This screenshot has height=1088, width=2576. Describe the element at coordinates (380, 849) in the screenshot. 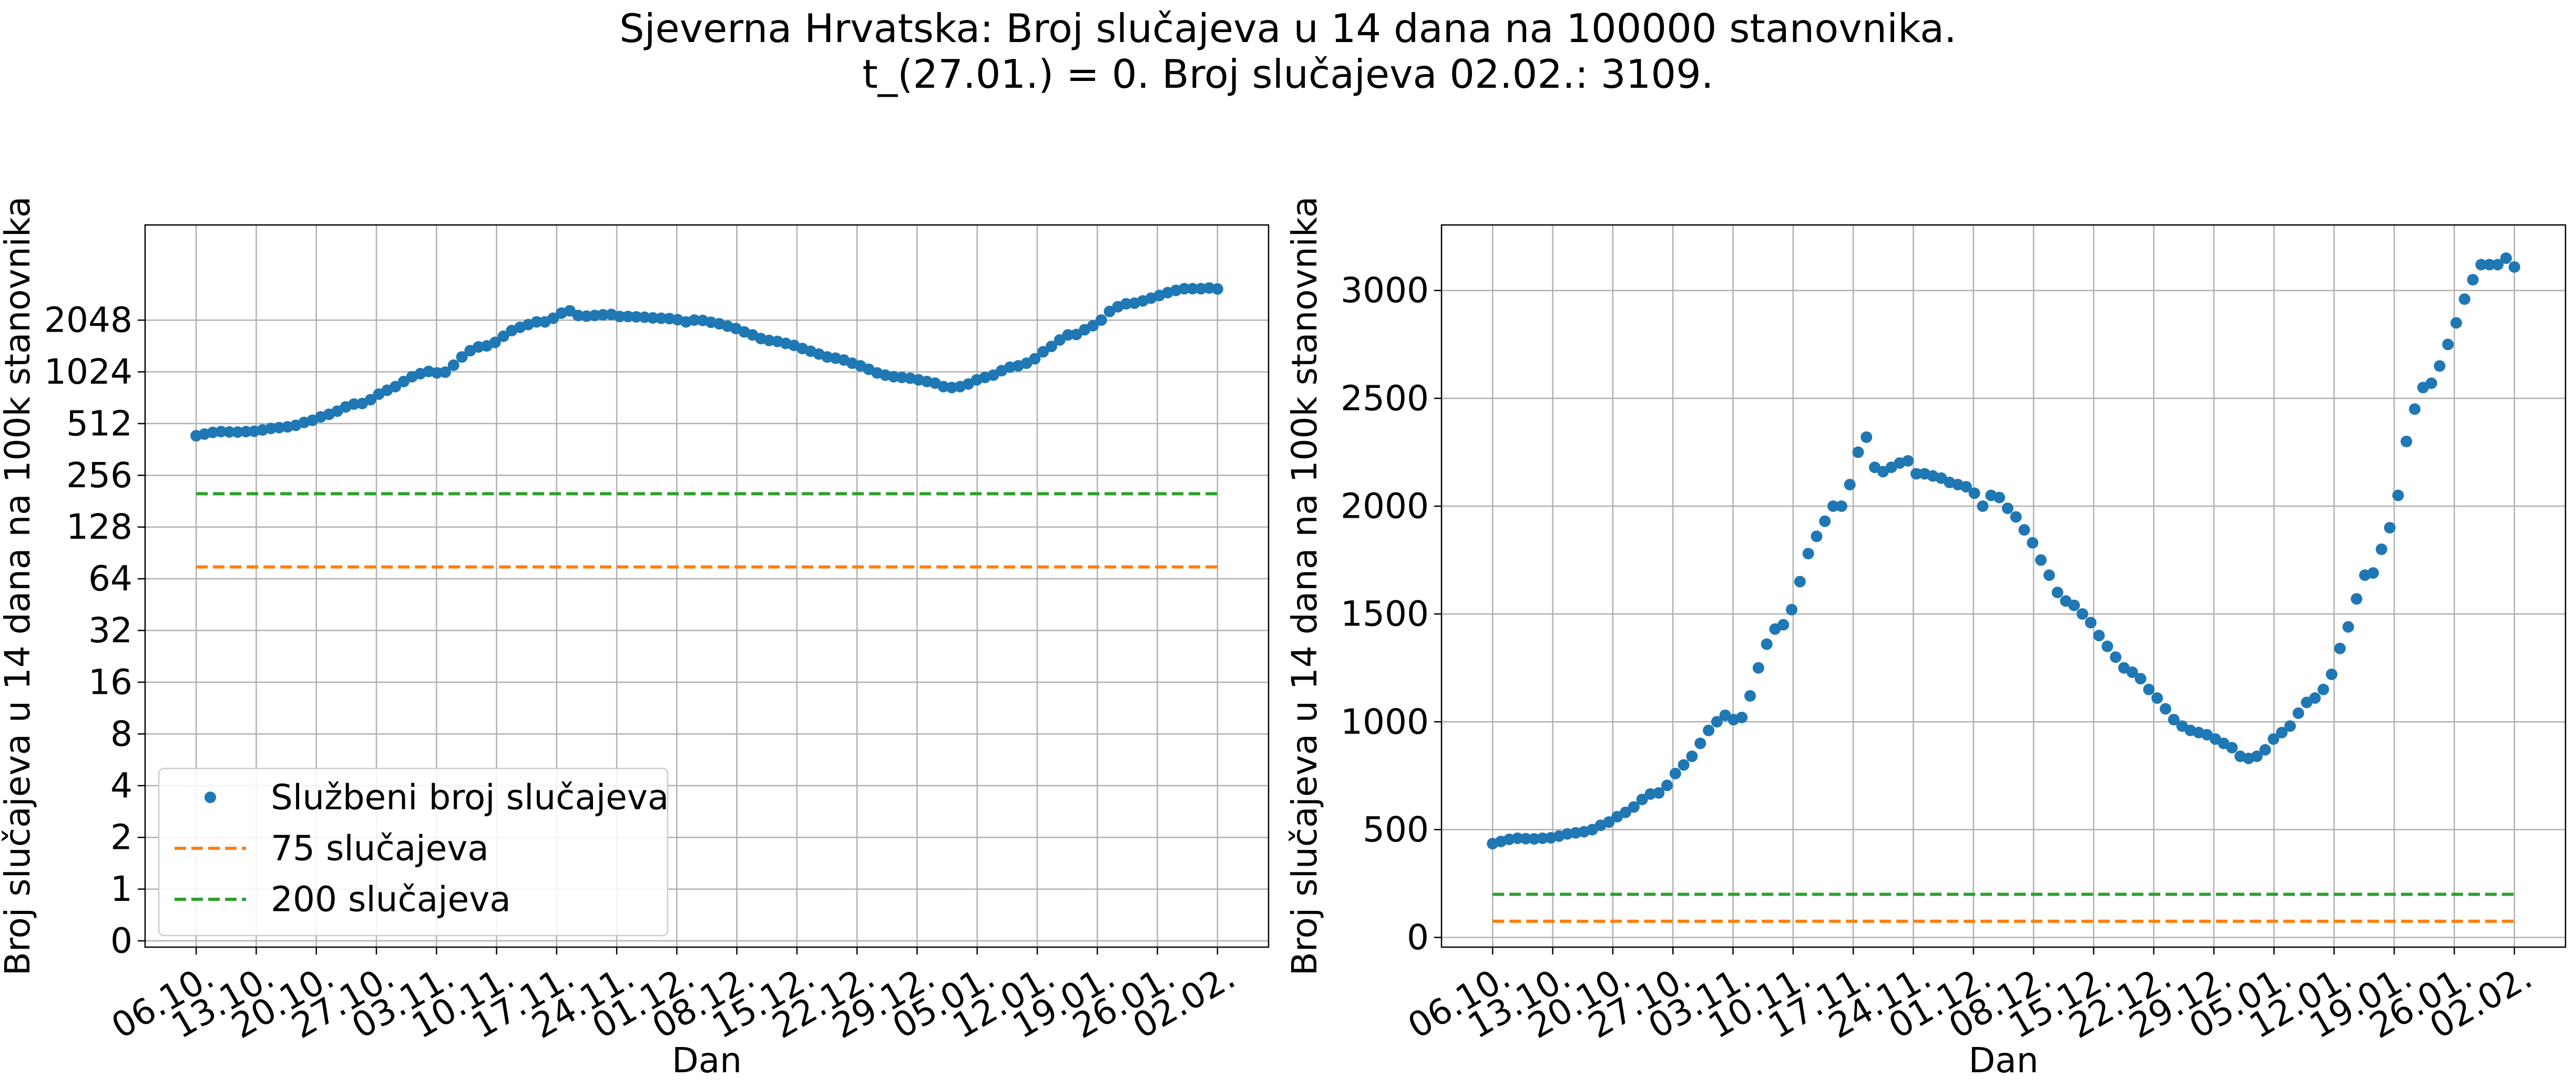

I see `legend-label: 75 slučajeva` at that location.